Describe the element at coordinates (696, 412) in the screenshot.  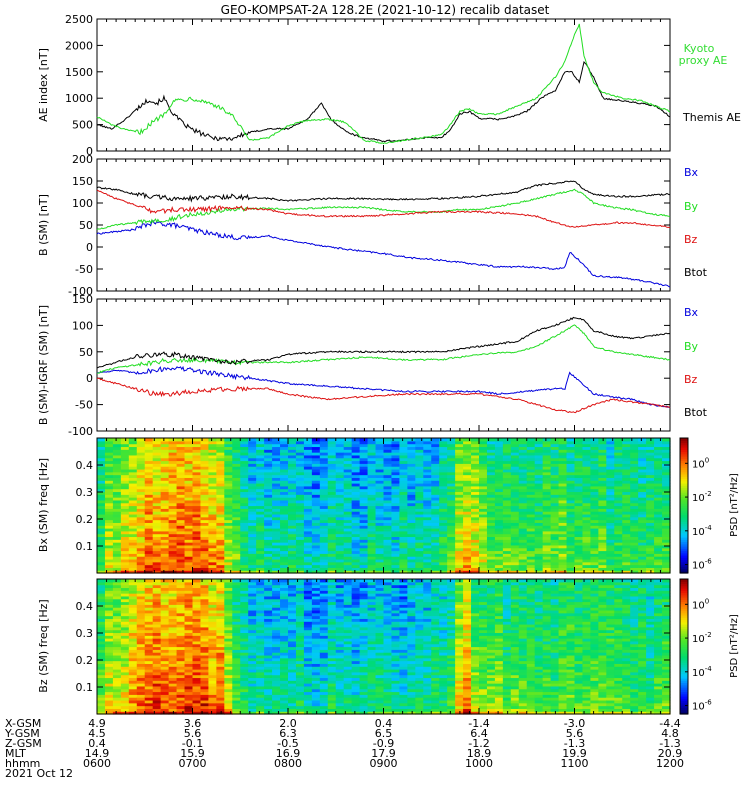
I see `legend-btot-igrf: Btot` at that location.